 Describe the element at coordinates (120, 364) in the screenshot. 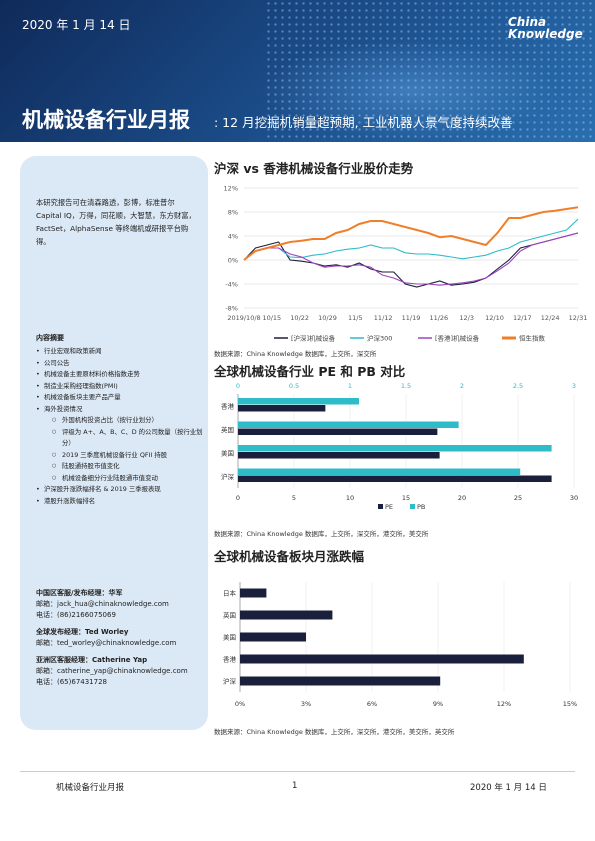

I see `toc-item: 公司公告` at that location.